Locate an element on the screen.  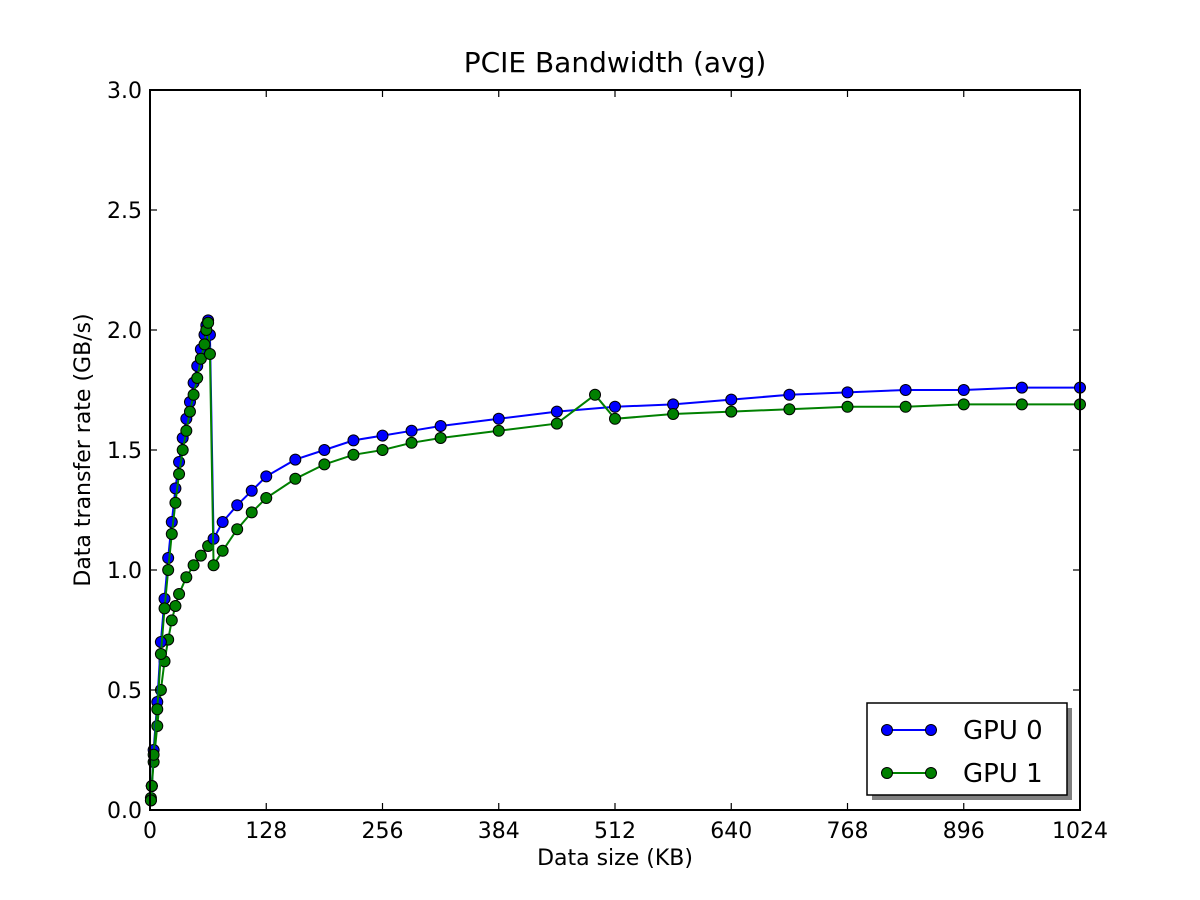
x-tick-label: 512 is located at coordinates (615, 831).